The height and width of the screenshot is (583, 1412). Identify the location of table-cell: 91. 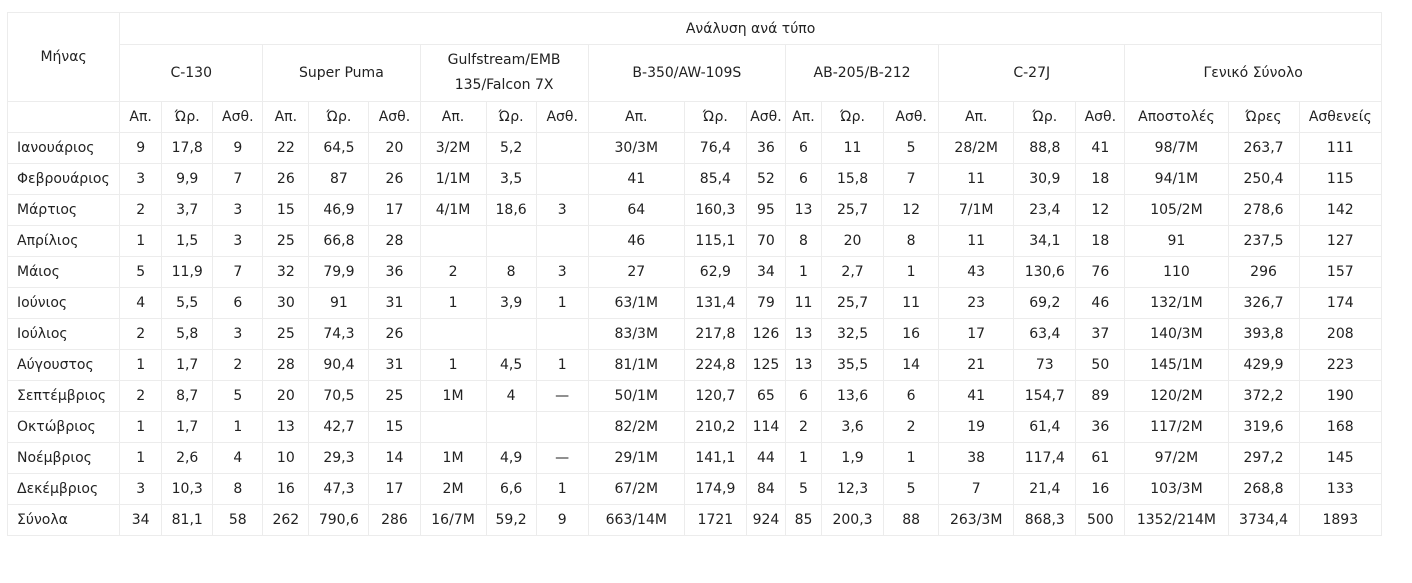
(339, 303).